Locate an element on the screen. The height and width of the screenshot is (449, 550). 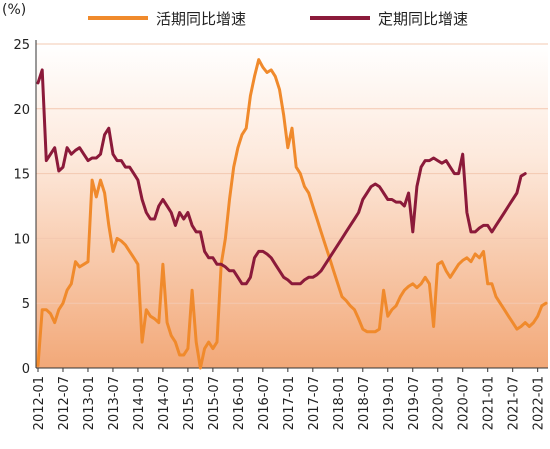
x-tick-label: 2014-01 is located at coordinates (139, 403).